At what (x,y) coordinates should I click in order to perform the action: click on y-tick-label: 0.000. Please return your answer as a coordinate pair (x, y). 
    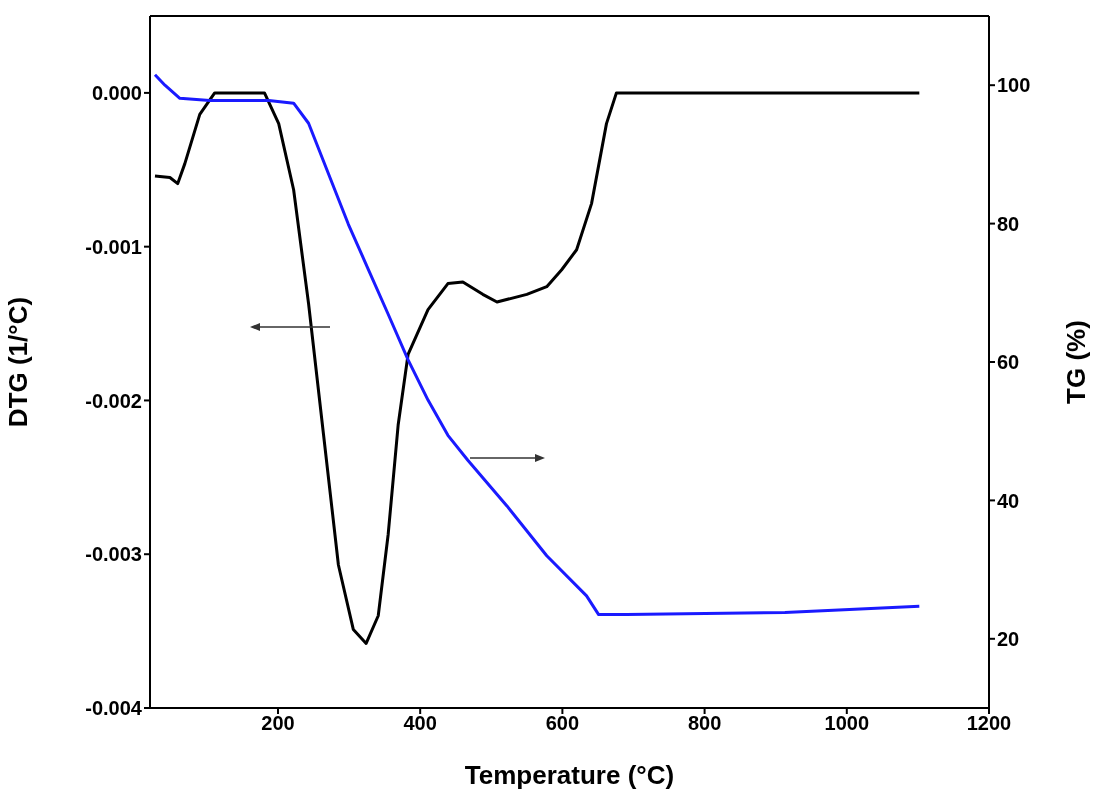
    Looking at the image, I should click on (116, 92).